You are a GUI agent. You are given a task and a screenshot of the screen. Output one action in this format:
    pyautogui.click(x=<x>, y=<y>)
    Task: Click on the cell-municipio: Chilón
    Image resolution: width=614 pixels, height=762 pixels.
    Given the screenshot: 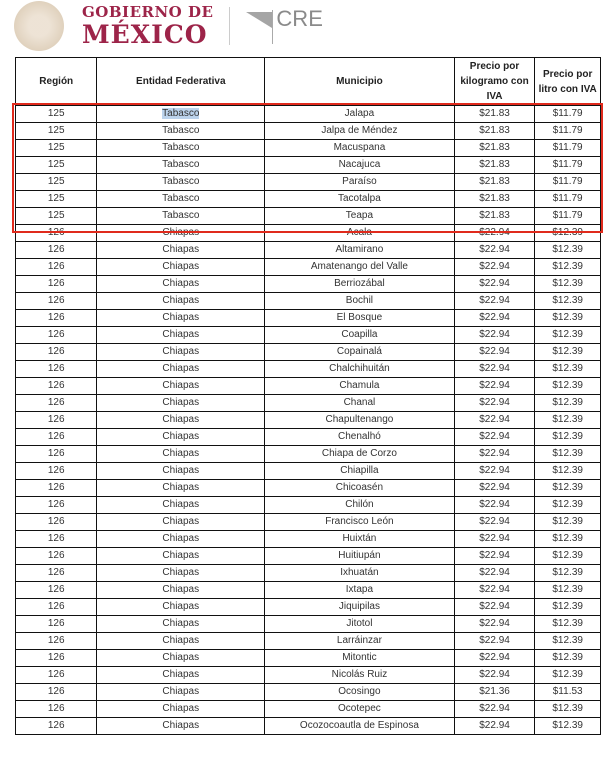 What is the action you would take?
    pyautogui.click(x=359, y=505)
    